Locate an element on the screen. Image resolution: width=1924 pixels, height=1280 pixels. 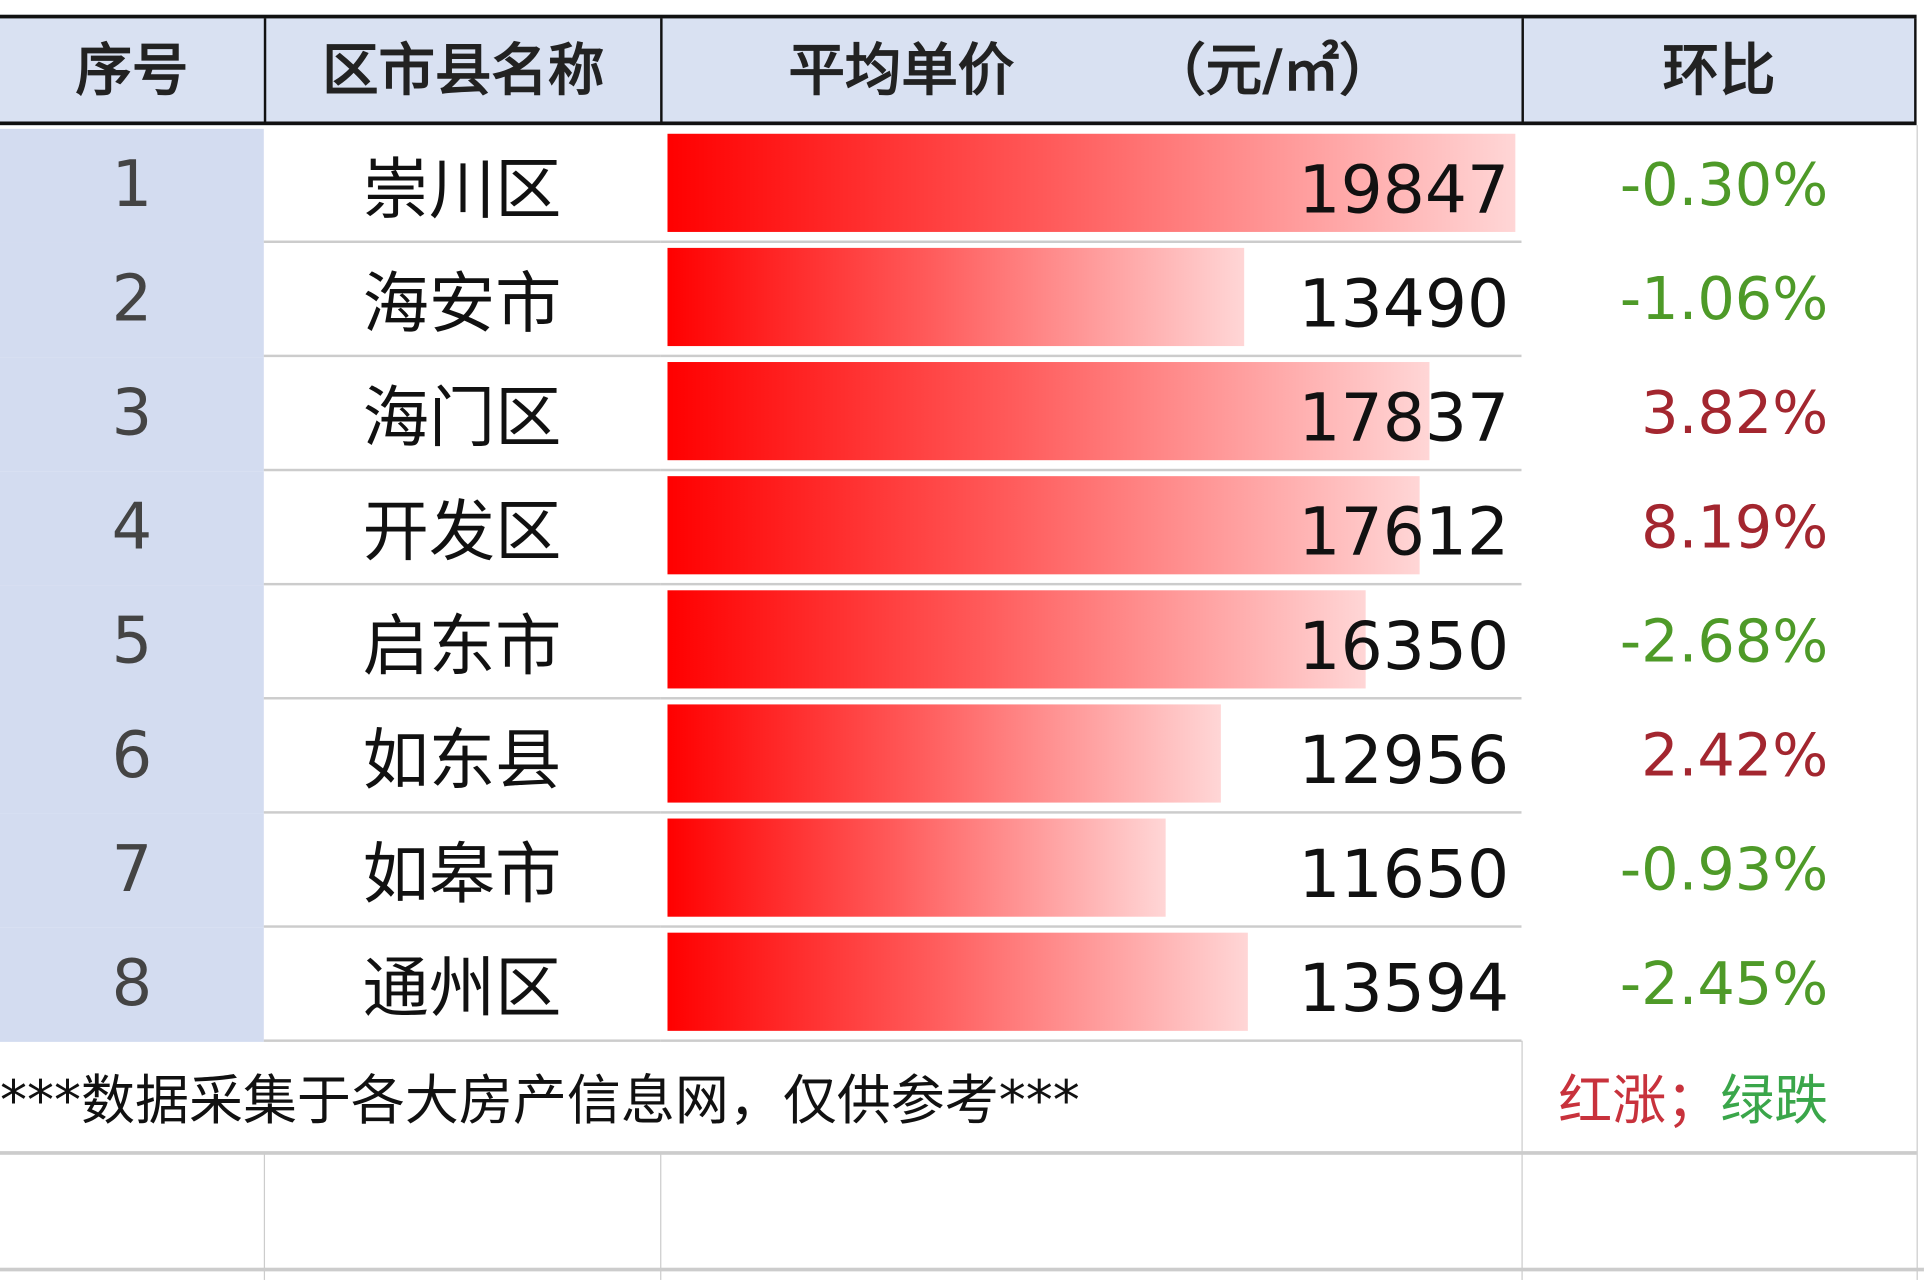
row-index: 3 is located at coordinates (132, 414).